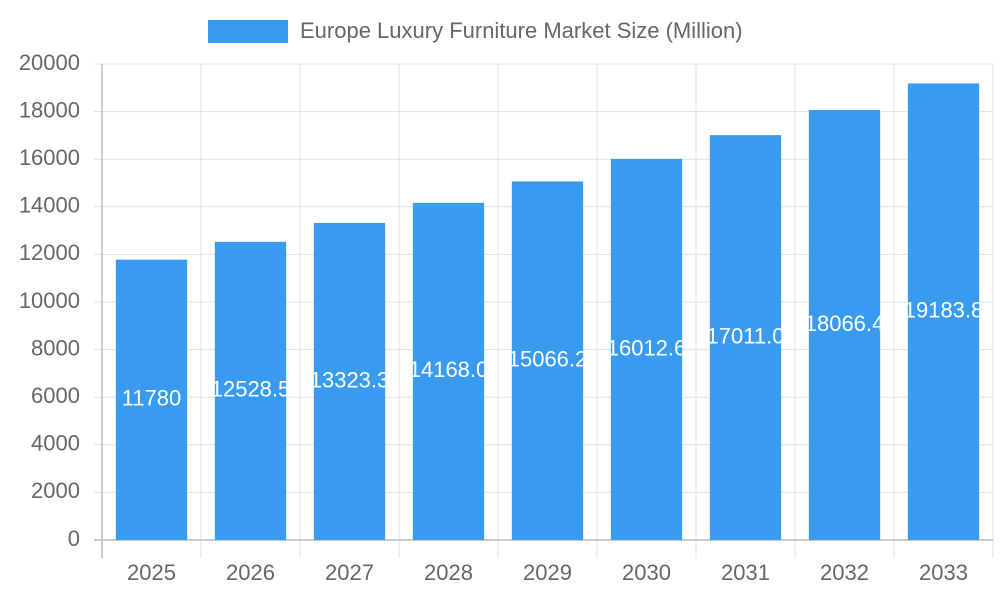  Describe the element at coordinates (547, 572) in the screenshot. I see `x-tick-label: 2029` at that location.